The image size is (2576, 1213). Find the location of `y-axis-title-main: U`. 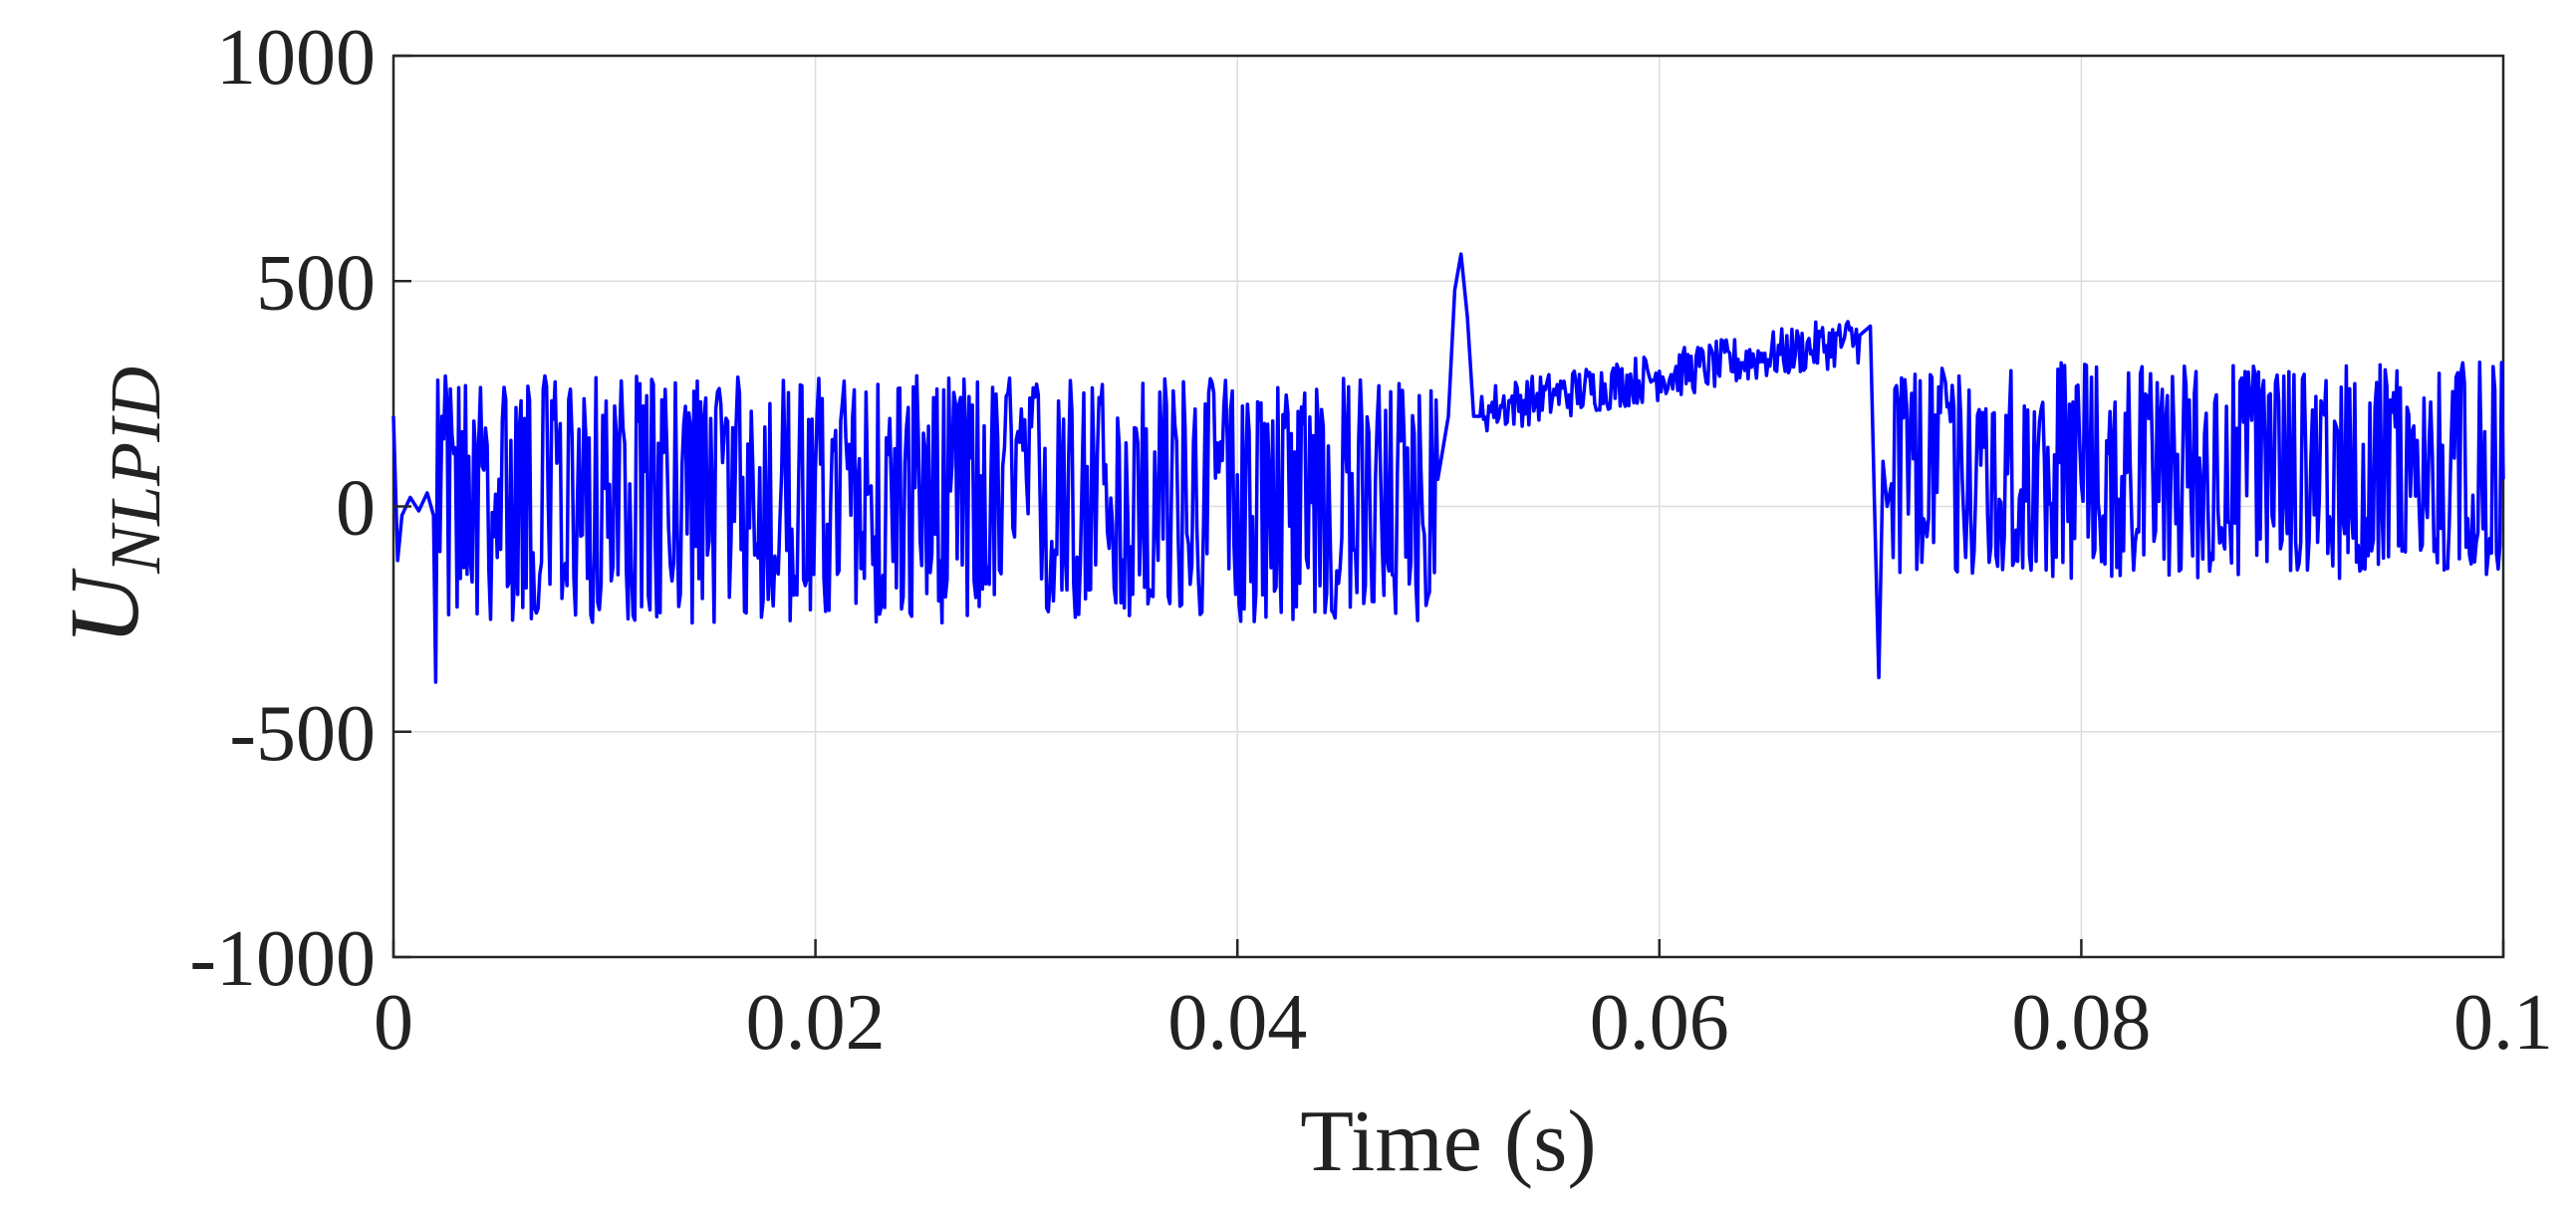

y-axis-title-main: U is located at coordinates (104, 606).